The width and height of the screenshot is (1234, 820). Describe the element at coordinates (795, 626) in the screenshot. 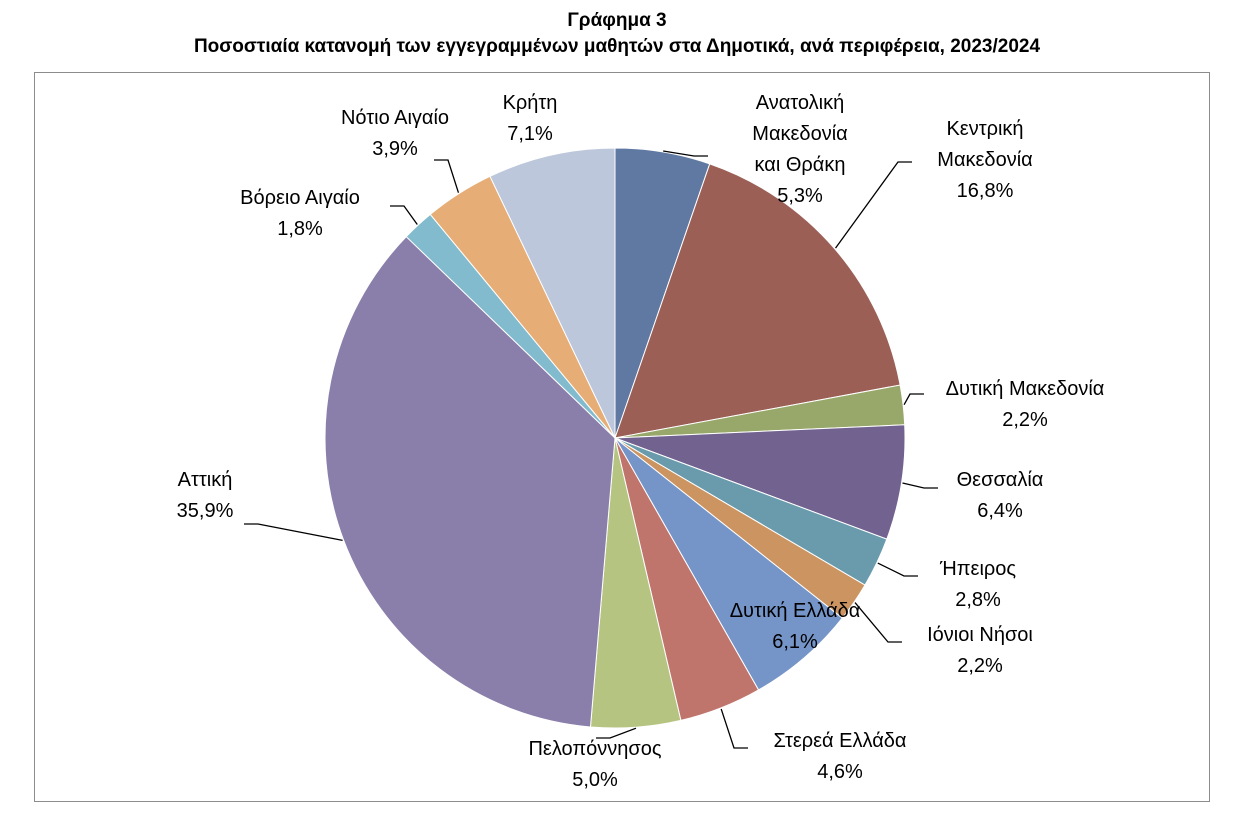

I see `data-label-dytiki-ellada: Δυτική Ελλάδα 6,1%` at that location.